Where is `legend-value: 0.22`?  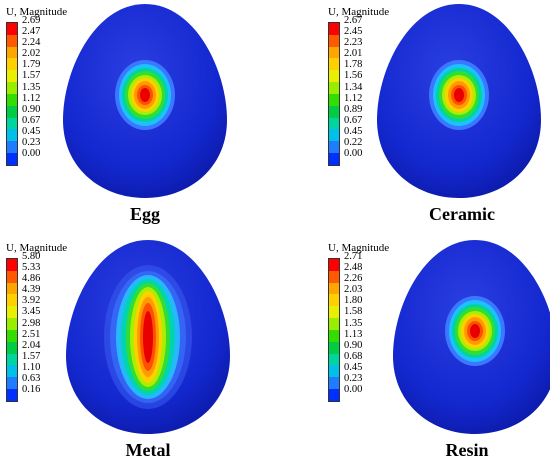 legend-value: 0.22 is located at coordinates (353, 143).